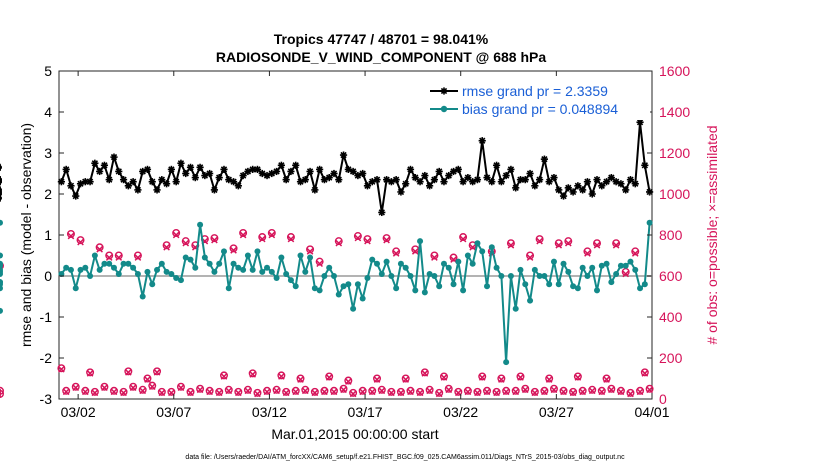  What do you see at coordinates (381, 39) in the screenshot?
I see `chart-title: Tropics 47747 / 48701 = 98.041%` at bounding box center [381, 39].